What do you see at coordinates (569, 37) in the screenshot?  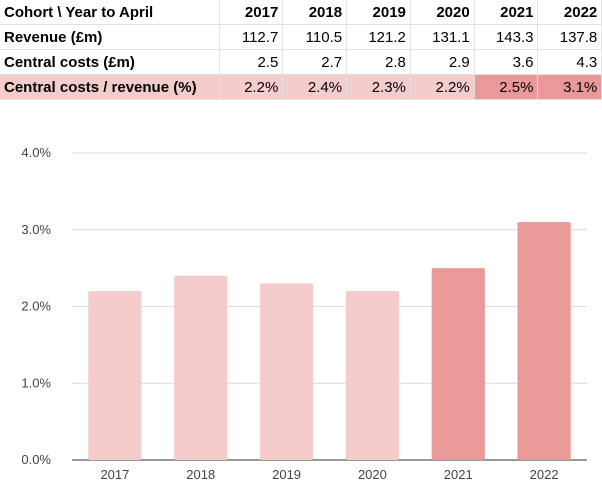 I see `table-cell: 137.8` at bounding box center [569, 37].